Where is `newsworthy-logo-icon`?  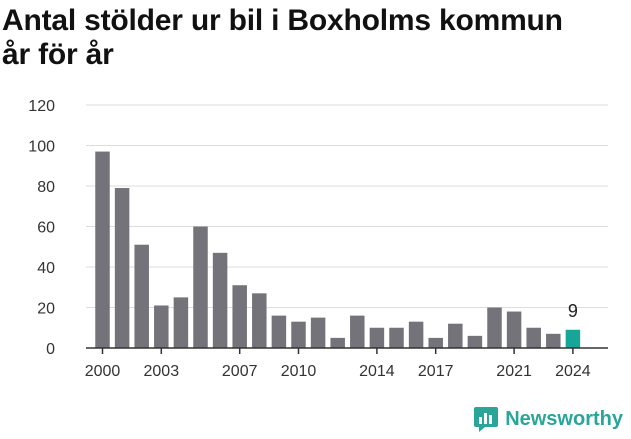
newsworthy-logo-icon is located at coordinates (486, 419).